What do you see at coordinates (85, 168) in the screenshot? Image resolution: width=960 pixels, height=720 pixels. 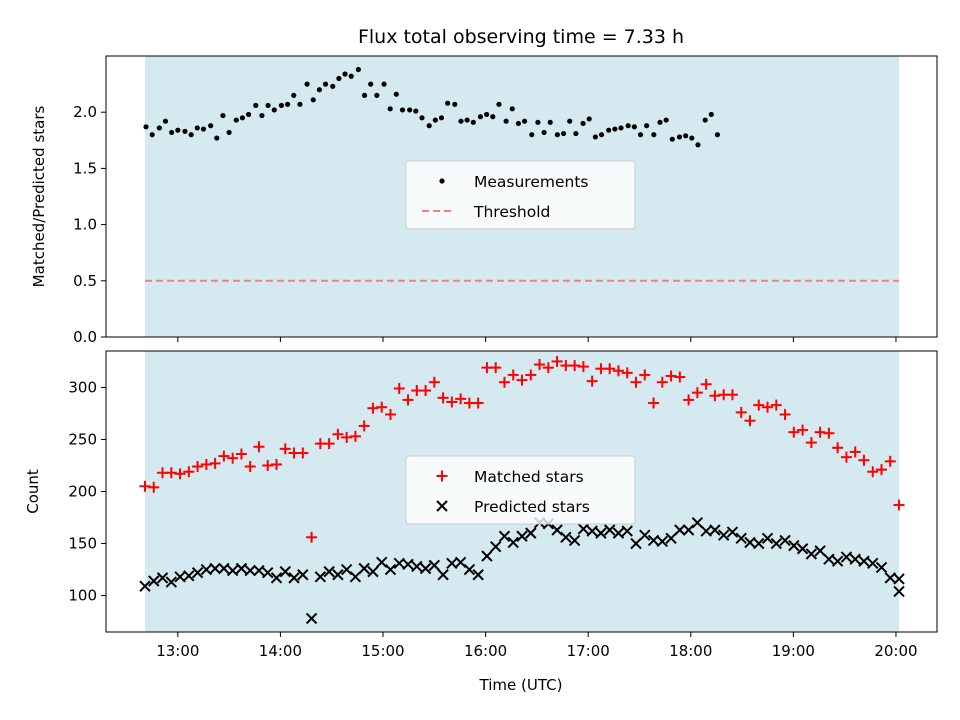 I see `y-tick-label: 1.5` at bounding box center [85, 168].